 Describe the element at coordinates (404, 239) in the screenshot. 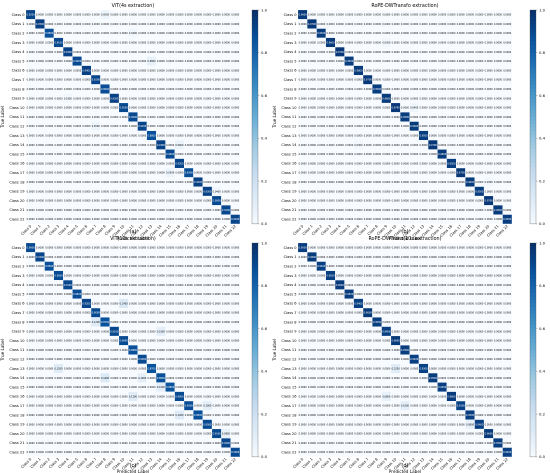

I see `heatmap-title: RoPE-DWTrans(10s extraction)` at that location.